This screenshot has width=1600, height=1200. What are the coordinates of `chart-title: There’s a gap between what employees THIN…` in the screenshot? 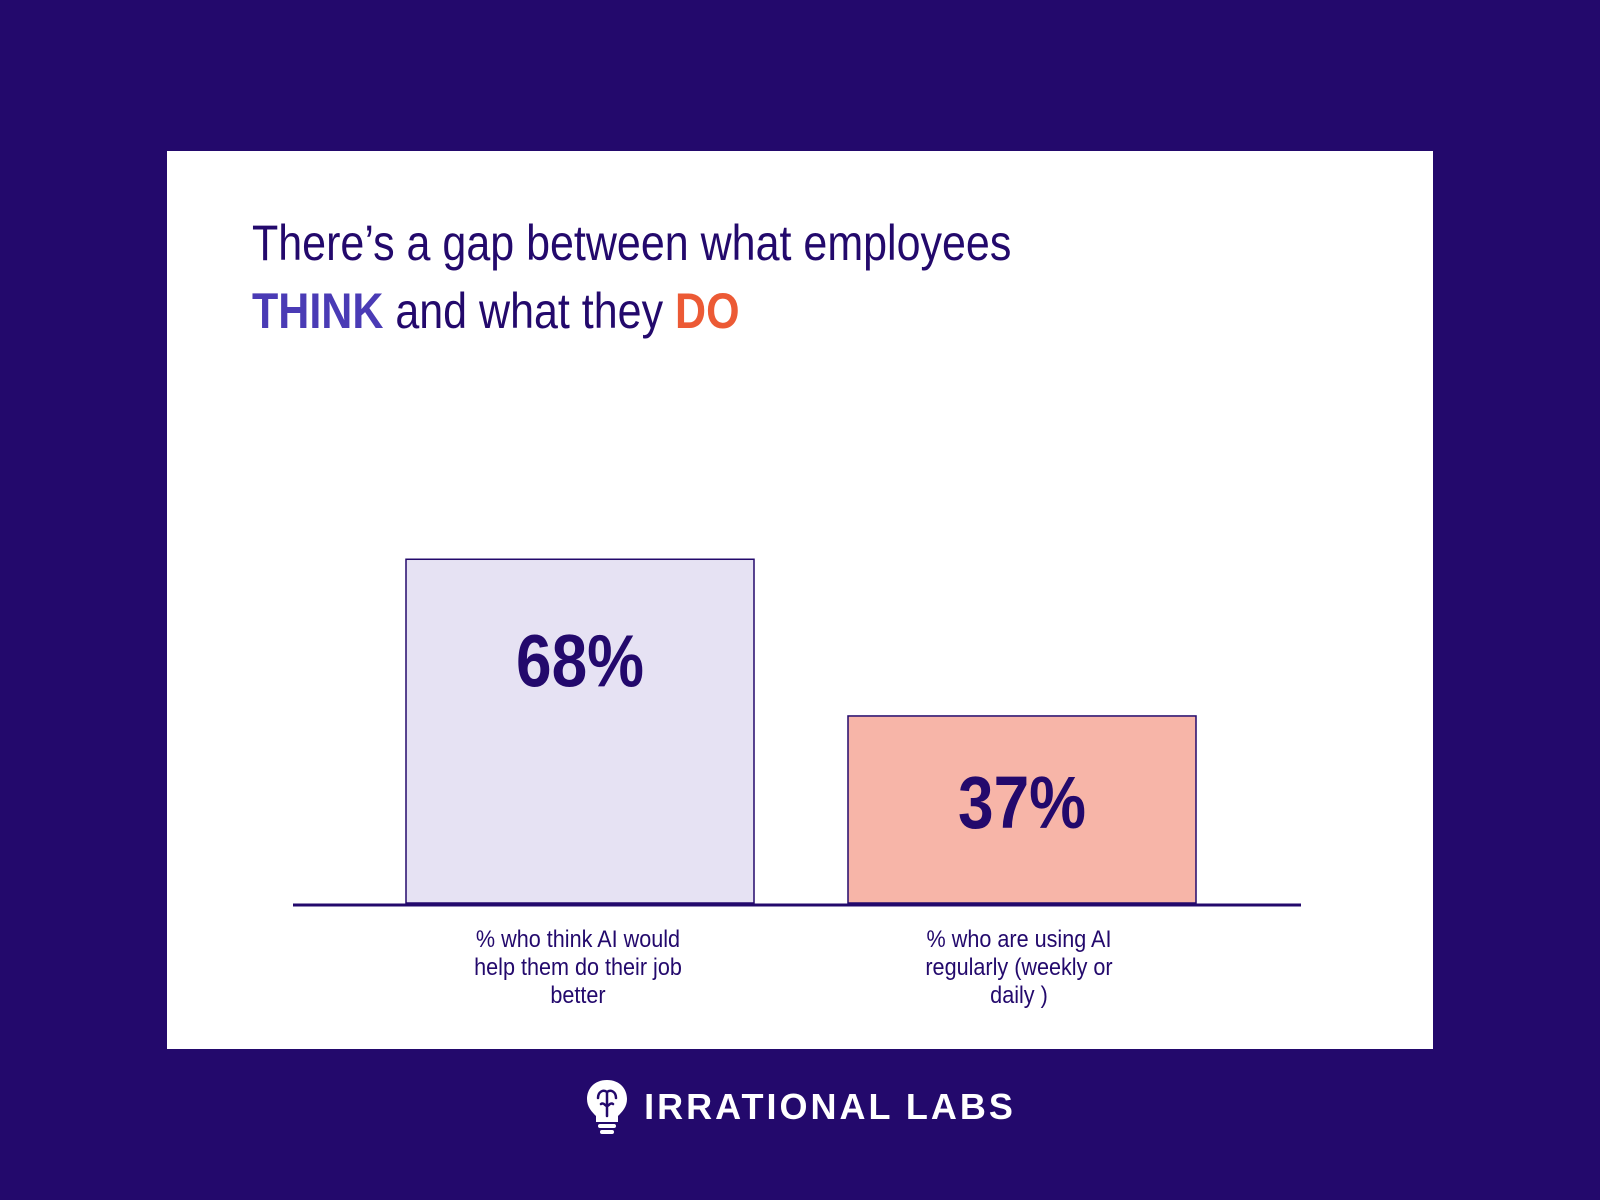 It's located at (631, 277).